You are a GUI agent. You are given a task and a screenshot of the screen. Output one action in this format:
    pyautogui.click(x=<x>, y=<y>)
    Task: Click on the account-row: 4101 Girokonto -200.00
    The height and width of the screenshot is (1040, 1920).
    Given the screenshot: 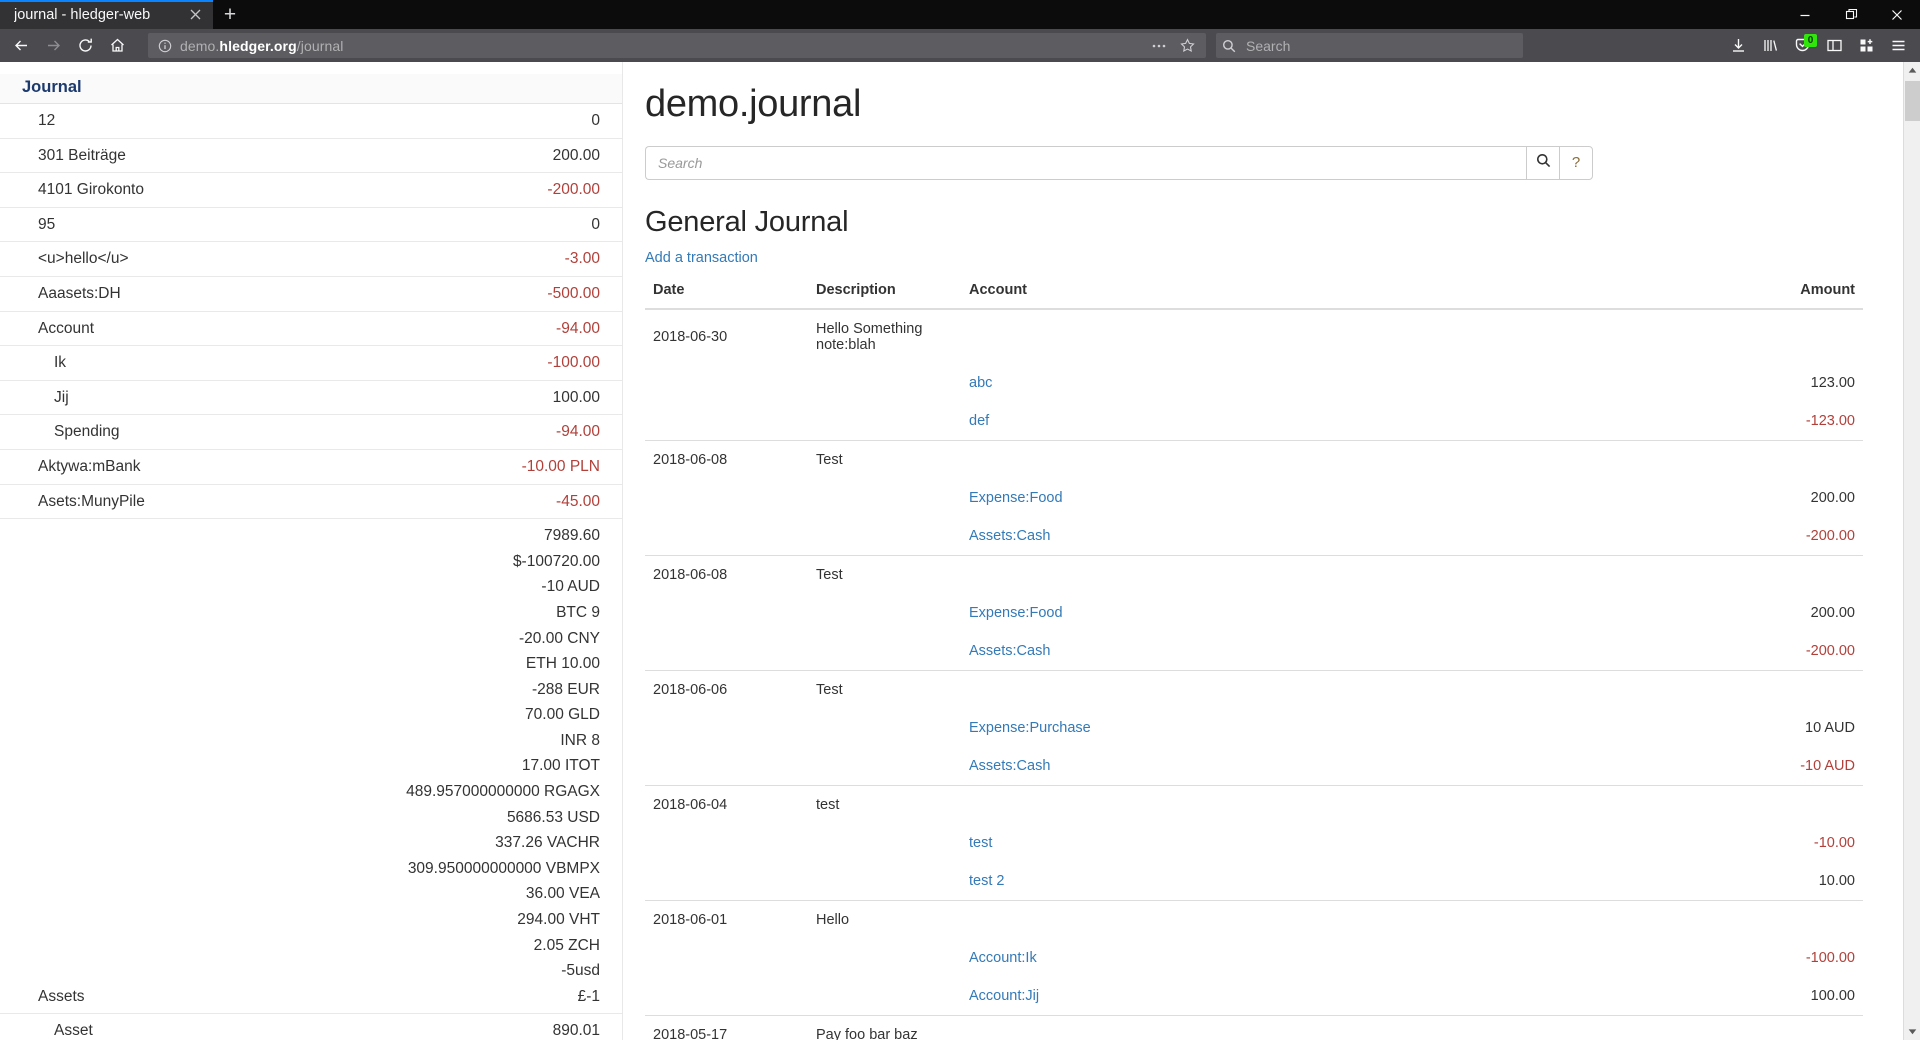 What is the action you would take?
    pyautogui.click(x=311, y=190)
    